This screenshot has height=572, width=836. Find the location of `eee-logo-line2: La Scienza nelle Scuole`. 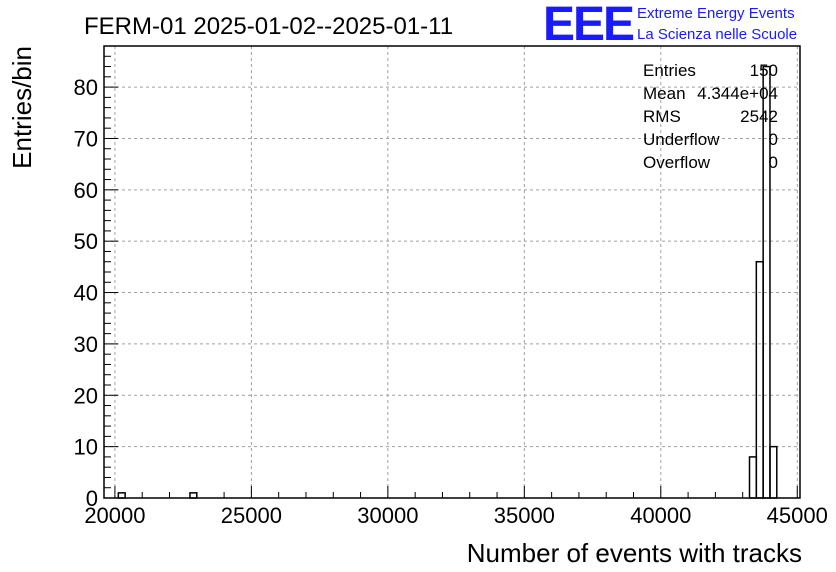

eee-logo-line2: La Scienza nelle Scuole is located at coordinates (717, 34).